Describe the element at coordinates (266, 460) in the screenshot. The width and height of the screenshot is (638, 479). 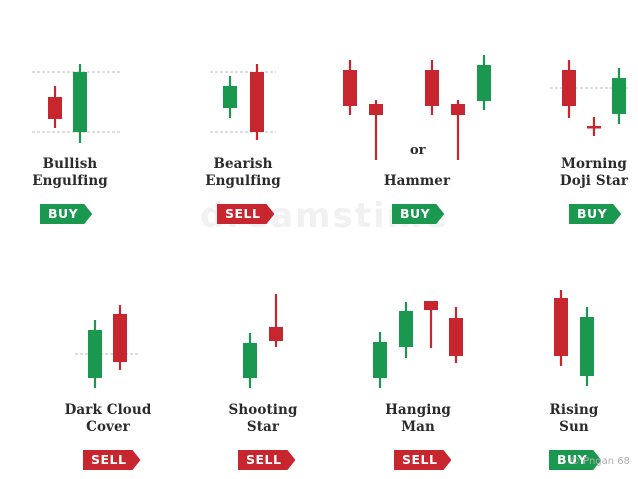
I see `signal-tag-shooting-star: SELL` at that location.